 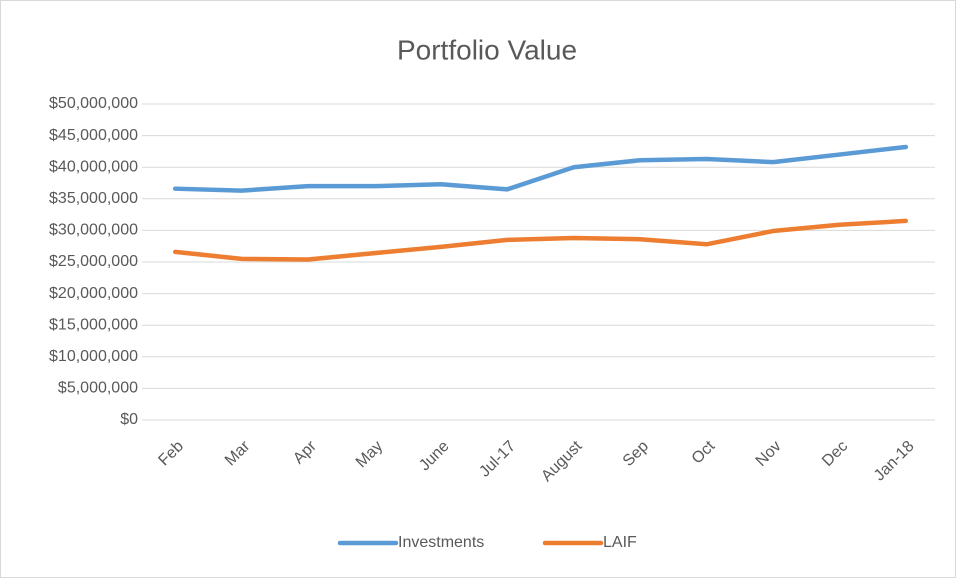 I want to click on y-tick-label: $35,000,000, so click(x=93, y=198).